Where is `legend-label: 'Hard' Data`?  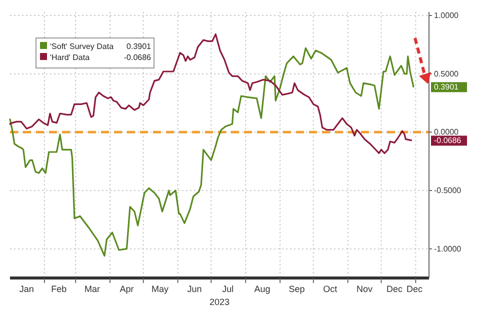 legend-label: 'Hard' Data is located at coordinates (70, 57).